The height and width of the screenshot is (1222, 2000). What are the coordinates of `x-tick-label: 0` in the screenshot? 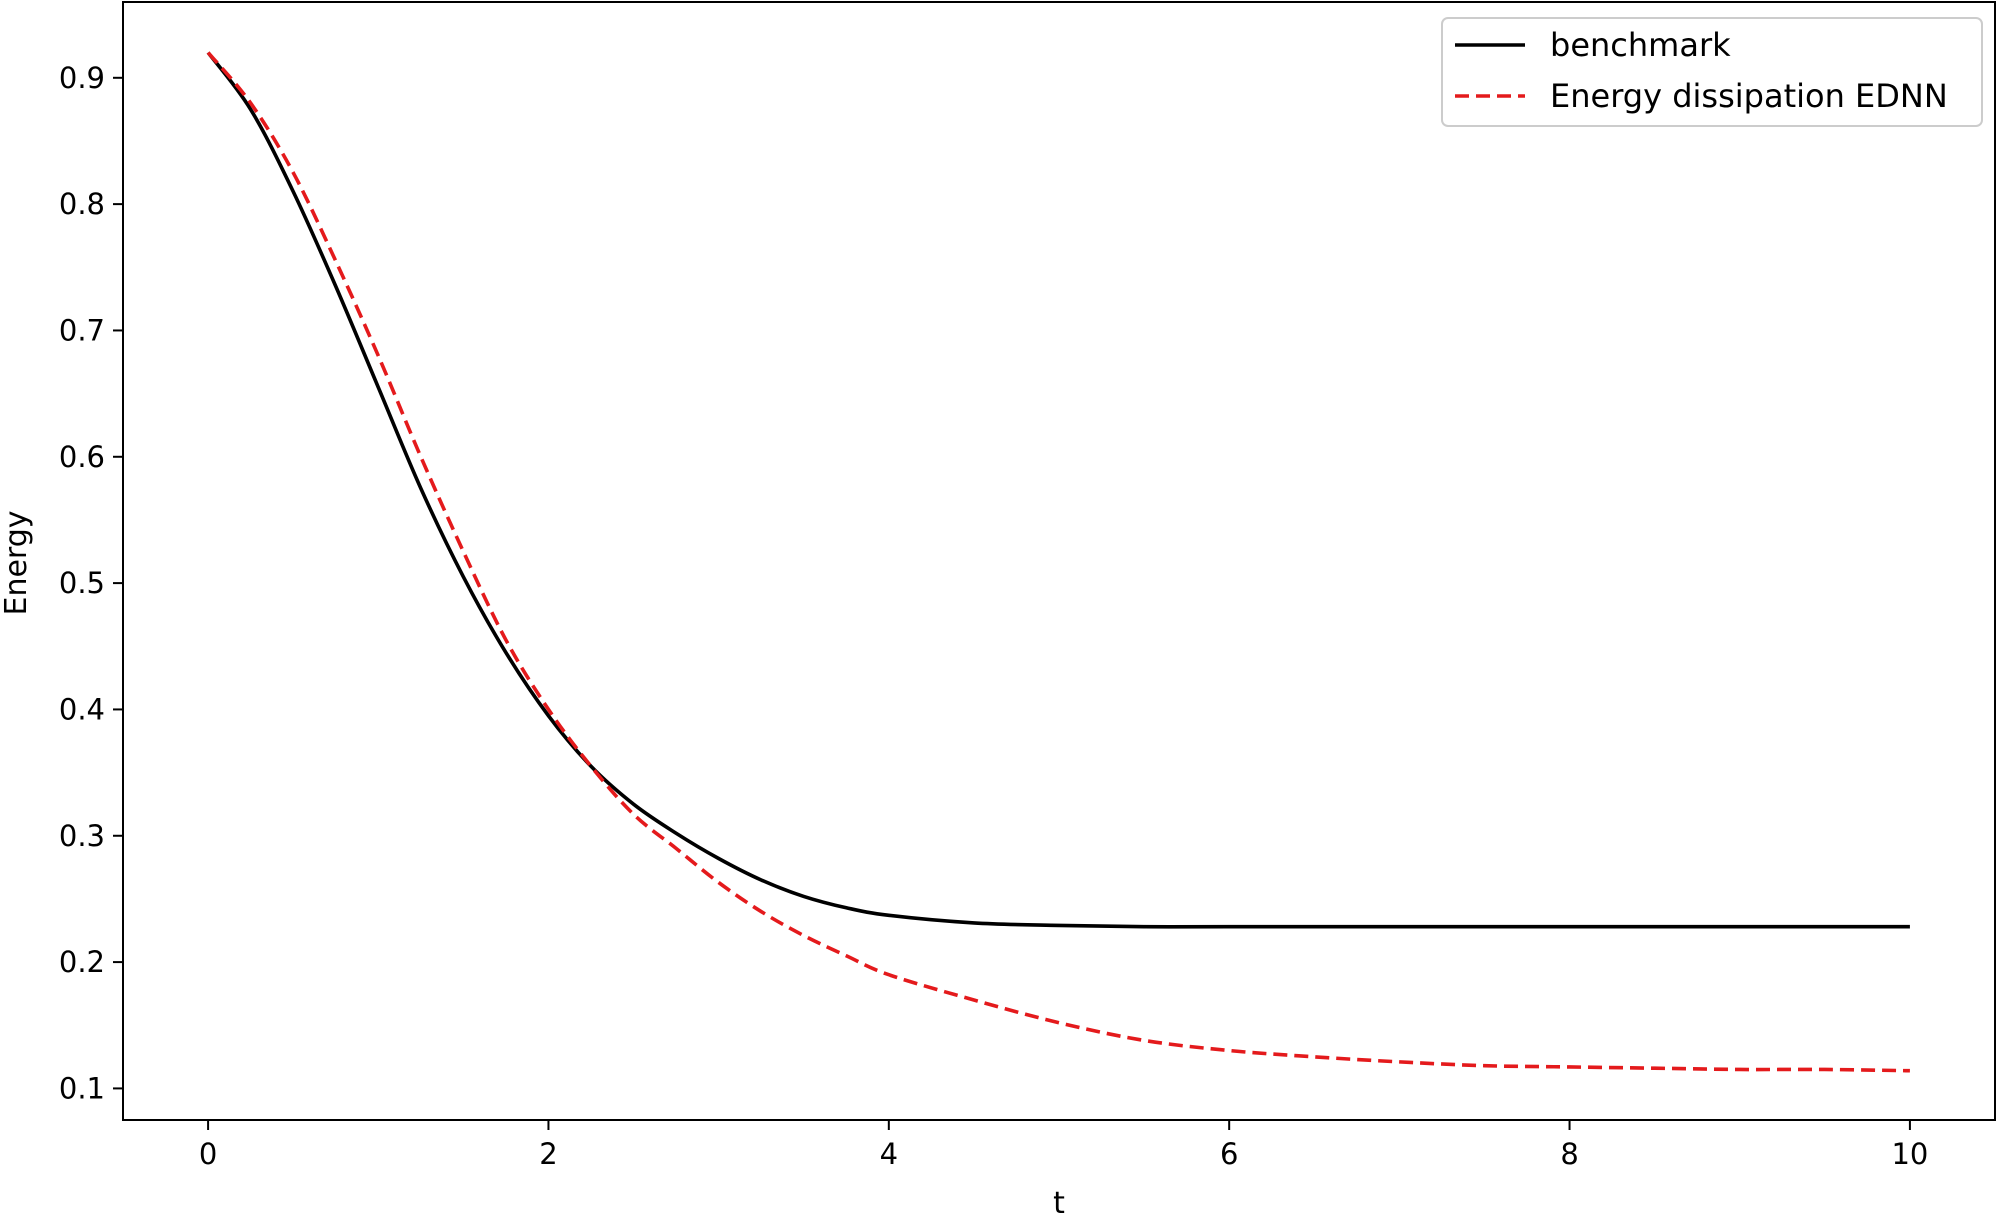 It's located at (208, 1154).